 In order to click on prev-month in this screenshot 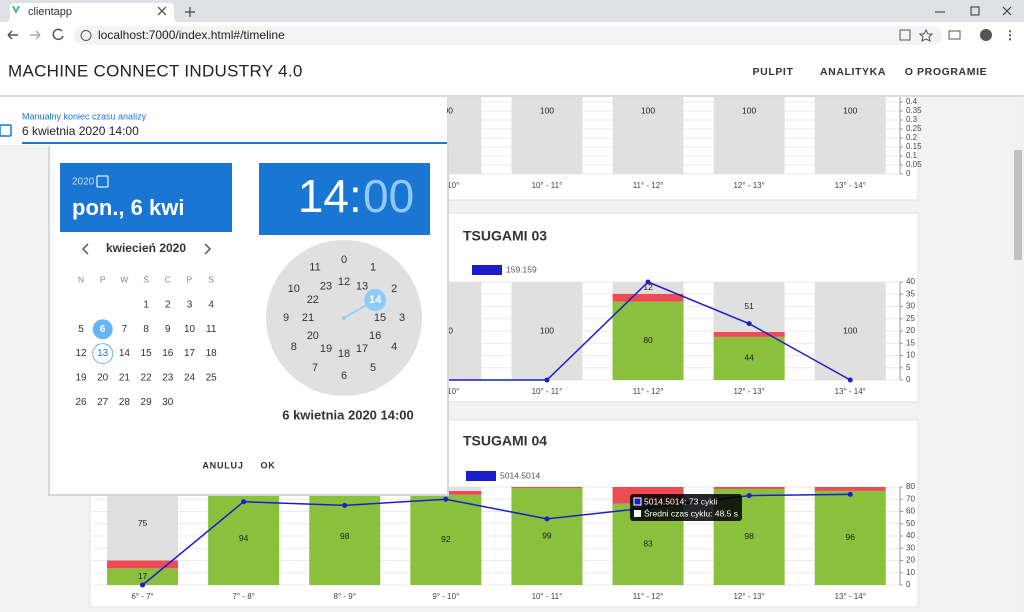, I will do `click(85, 249)`.